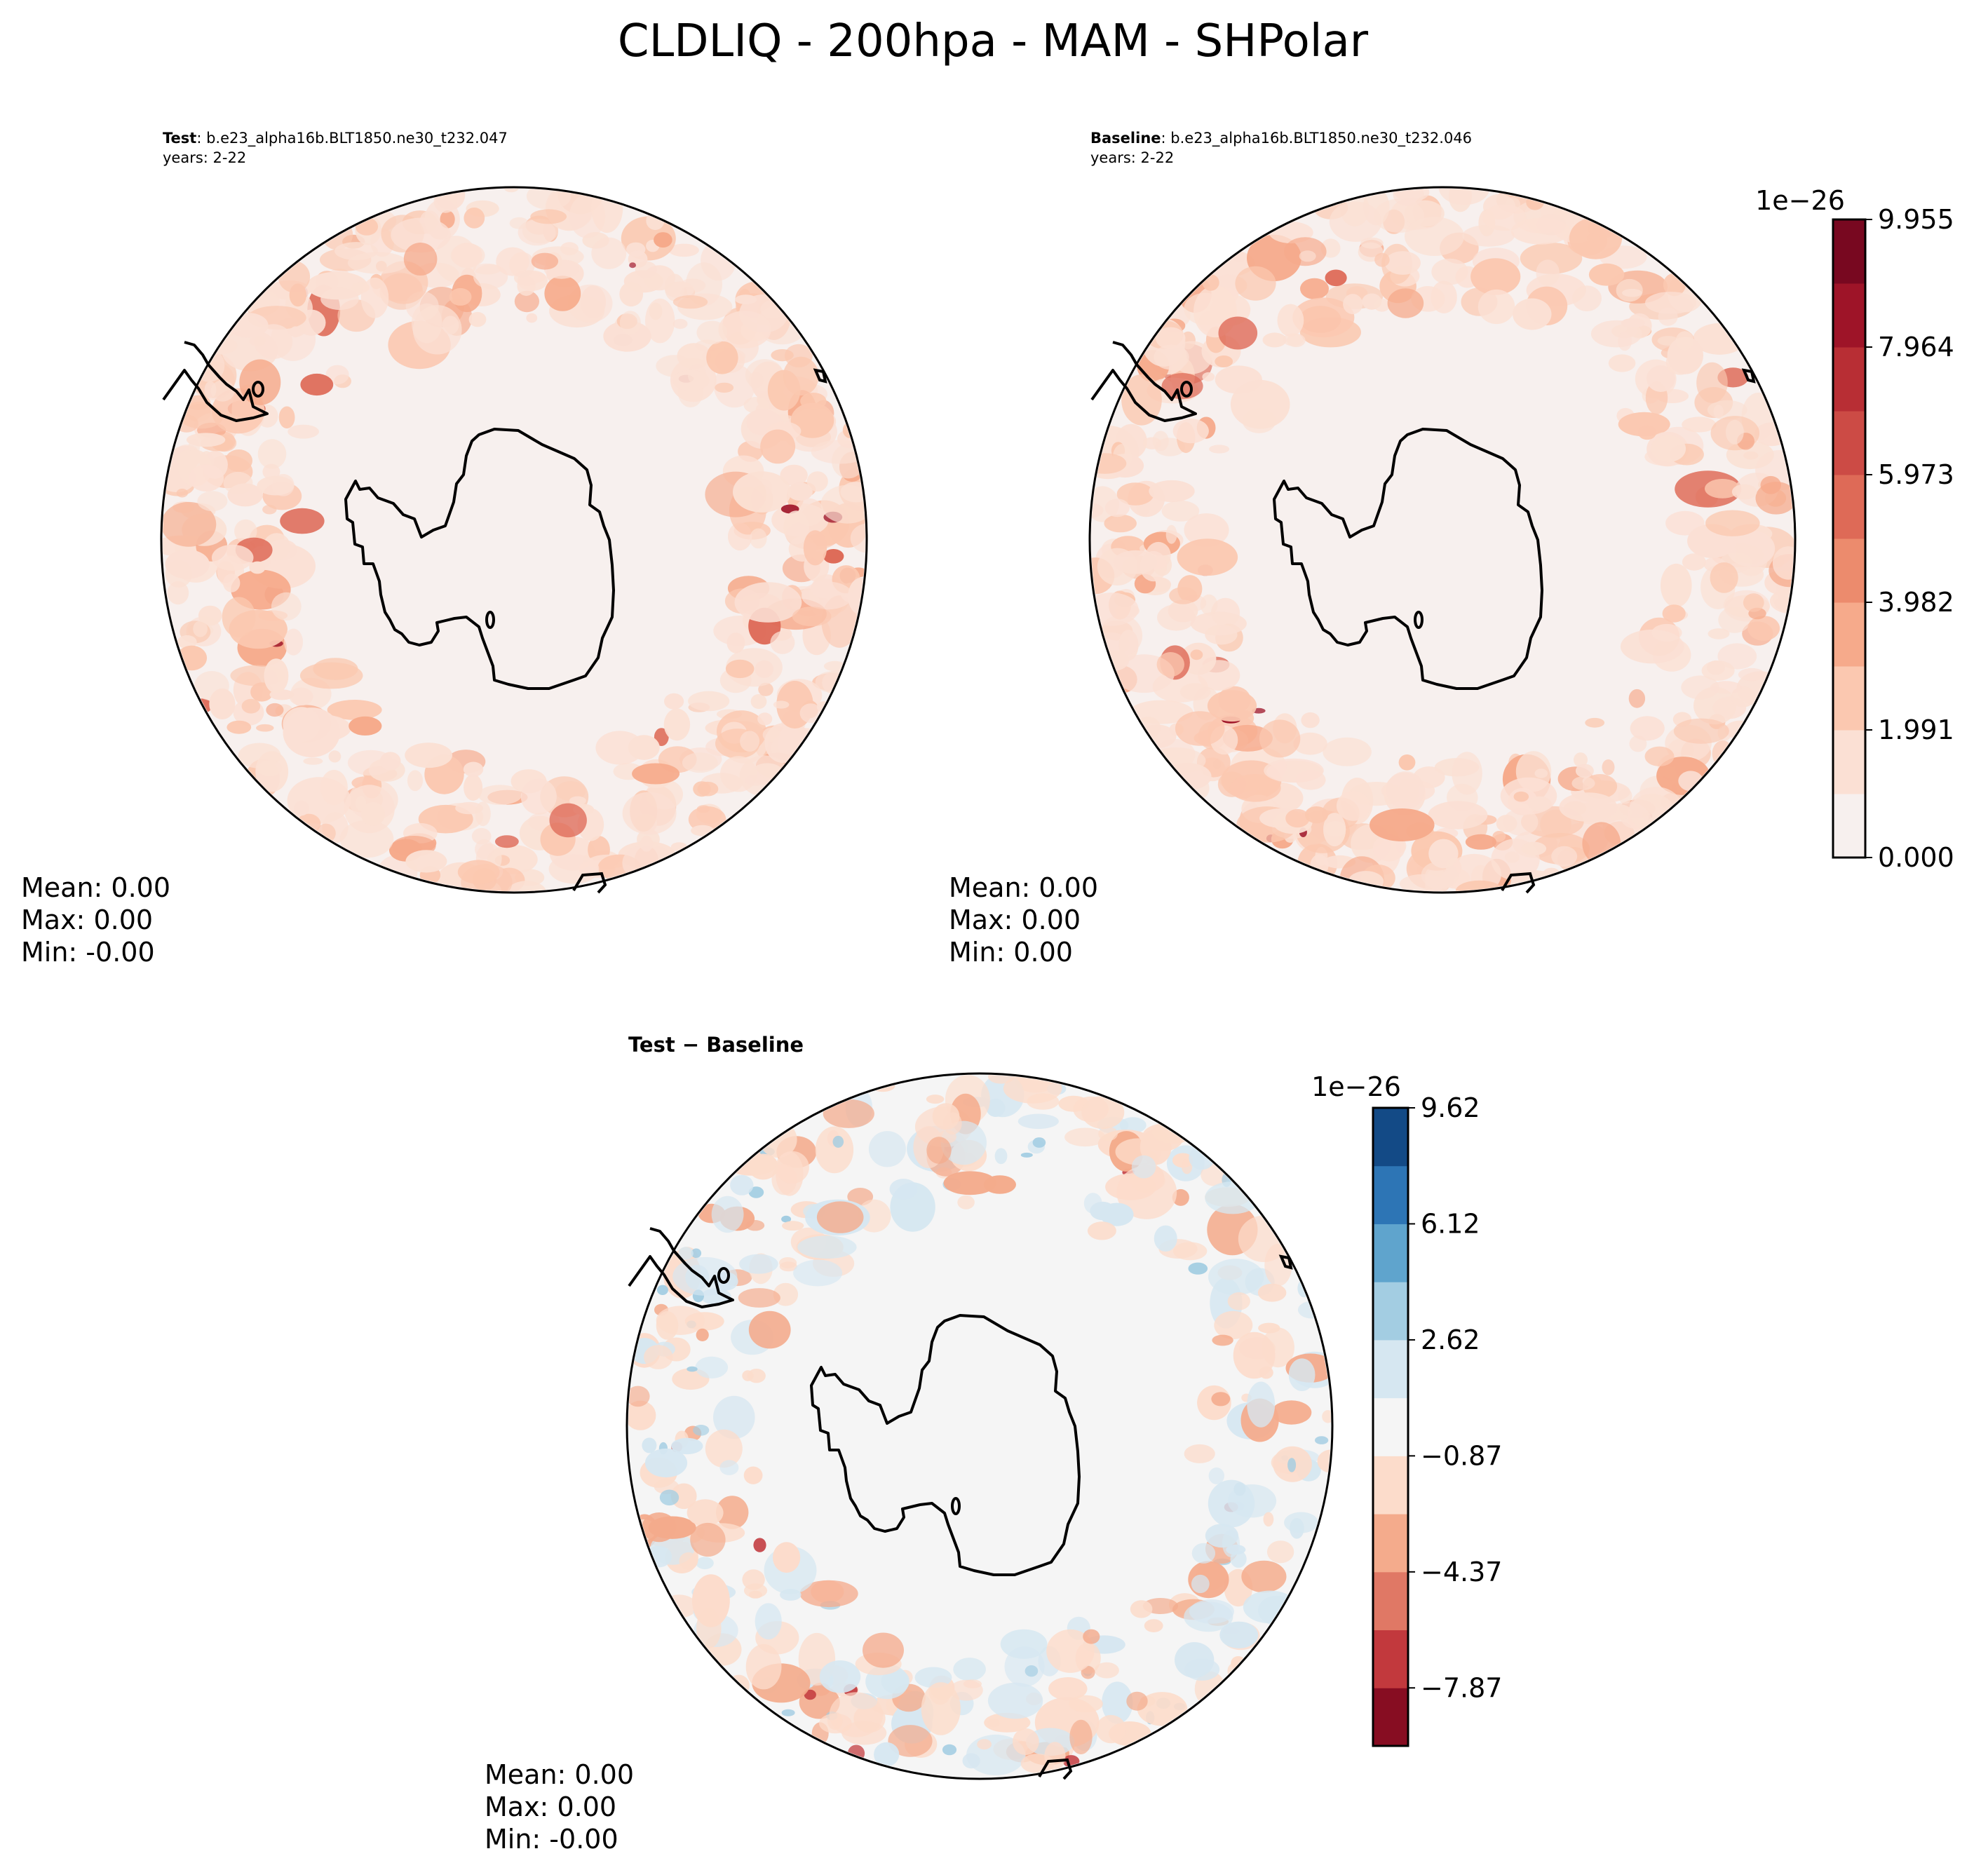 This screenshot has width=1988, height=1870. I want to click on diff-antarctica-coastline, so click(946, 1445).